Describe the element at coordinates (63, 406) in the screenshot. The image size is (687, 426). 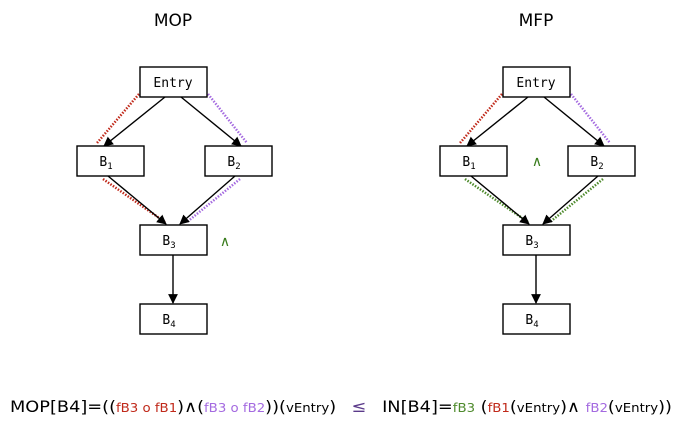
I see `mop-lhs: MOP[B4]=((` at that location.